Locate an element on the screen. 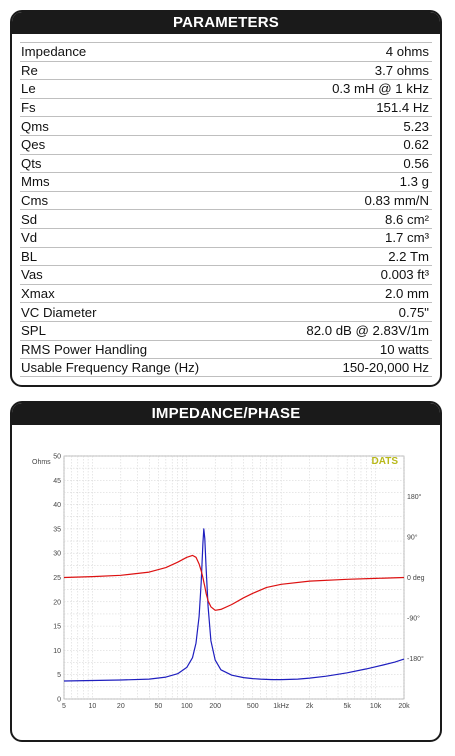  x-tick-label: 10k is located at coordinates (376, 706).